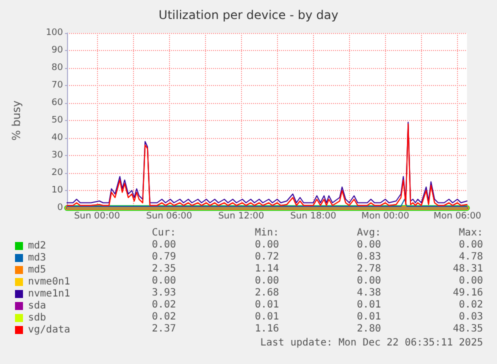 This screenshot has width=497, height=364. Describe the element at coordinates (37, 318) in the screenshot. I see `legend-label: sdb` at that location.